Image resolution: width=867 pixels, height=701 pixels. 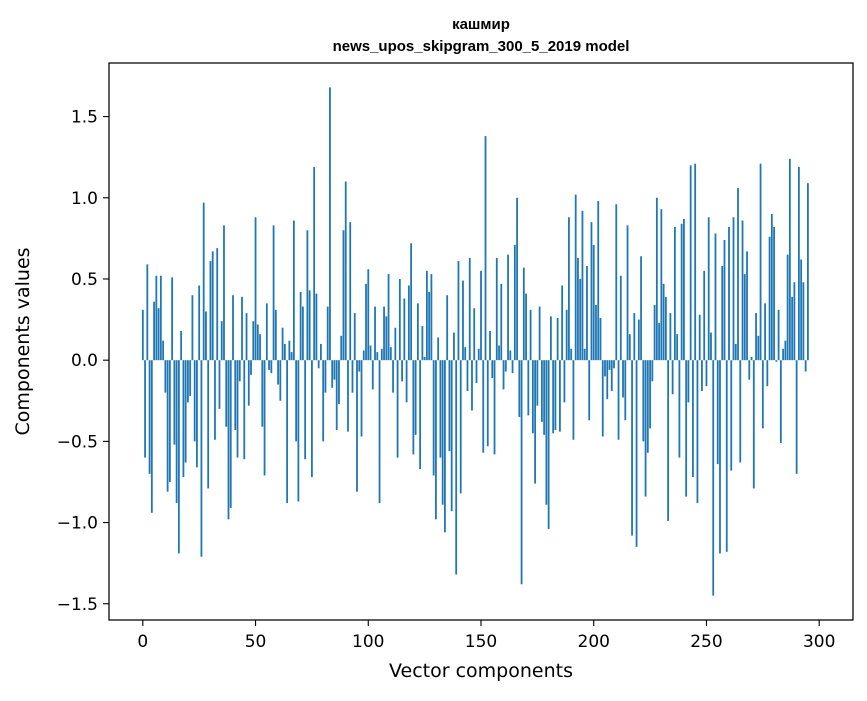 What do you see at coordinates (368, 642) in the screenshot?
I see `x-tick-label: 100` at bounding box center [368, 642].